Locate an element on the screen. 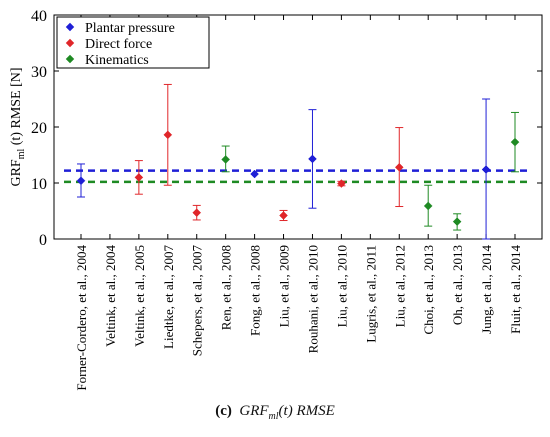  x-tick-label: Jung, et al., 2014 is located at coordinates (486, 289).